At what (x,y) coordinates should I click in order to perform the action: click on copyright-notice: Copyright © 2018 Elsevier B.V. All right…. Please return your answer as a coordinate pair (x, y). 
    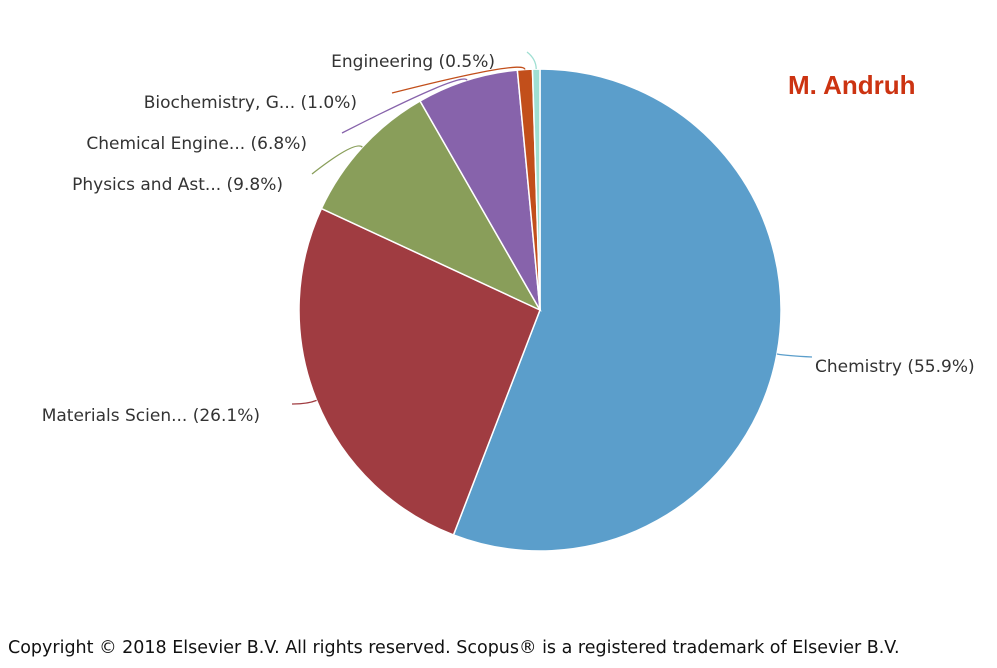
    Looking at the image, I should click on (454, 648).